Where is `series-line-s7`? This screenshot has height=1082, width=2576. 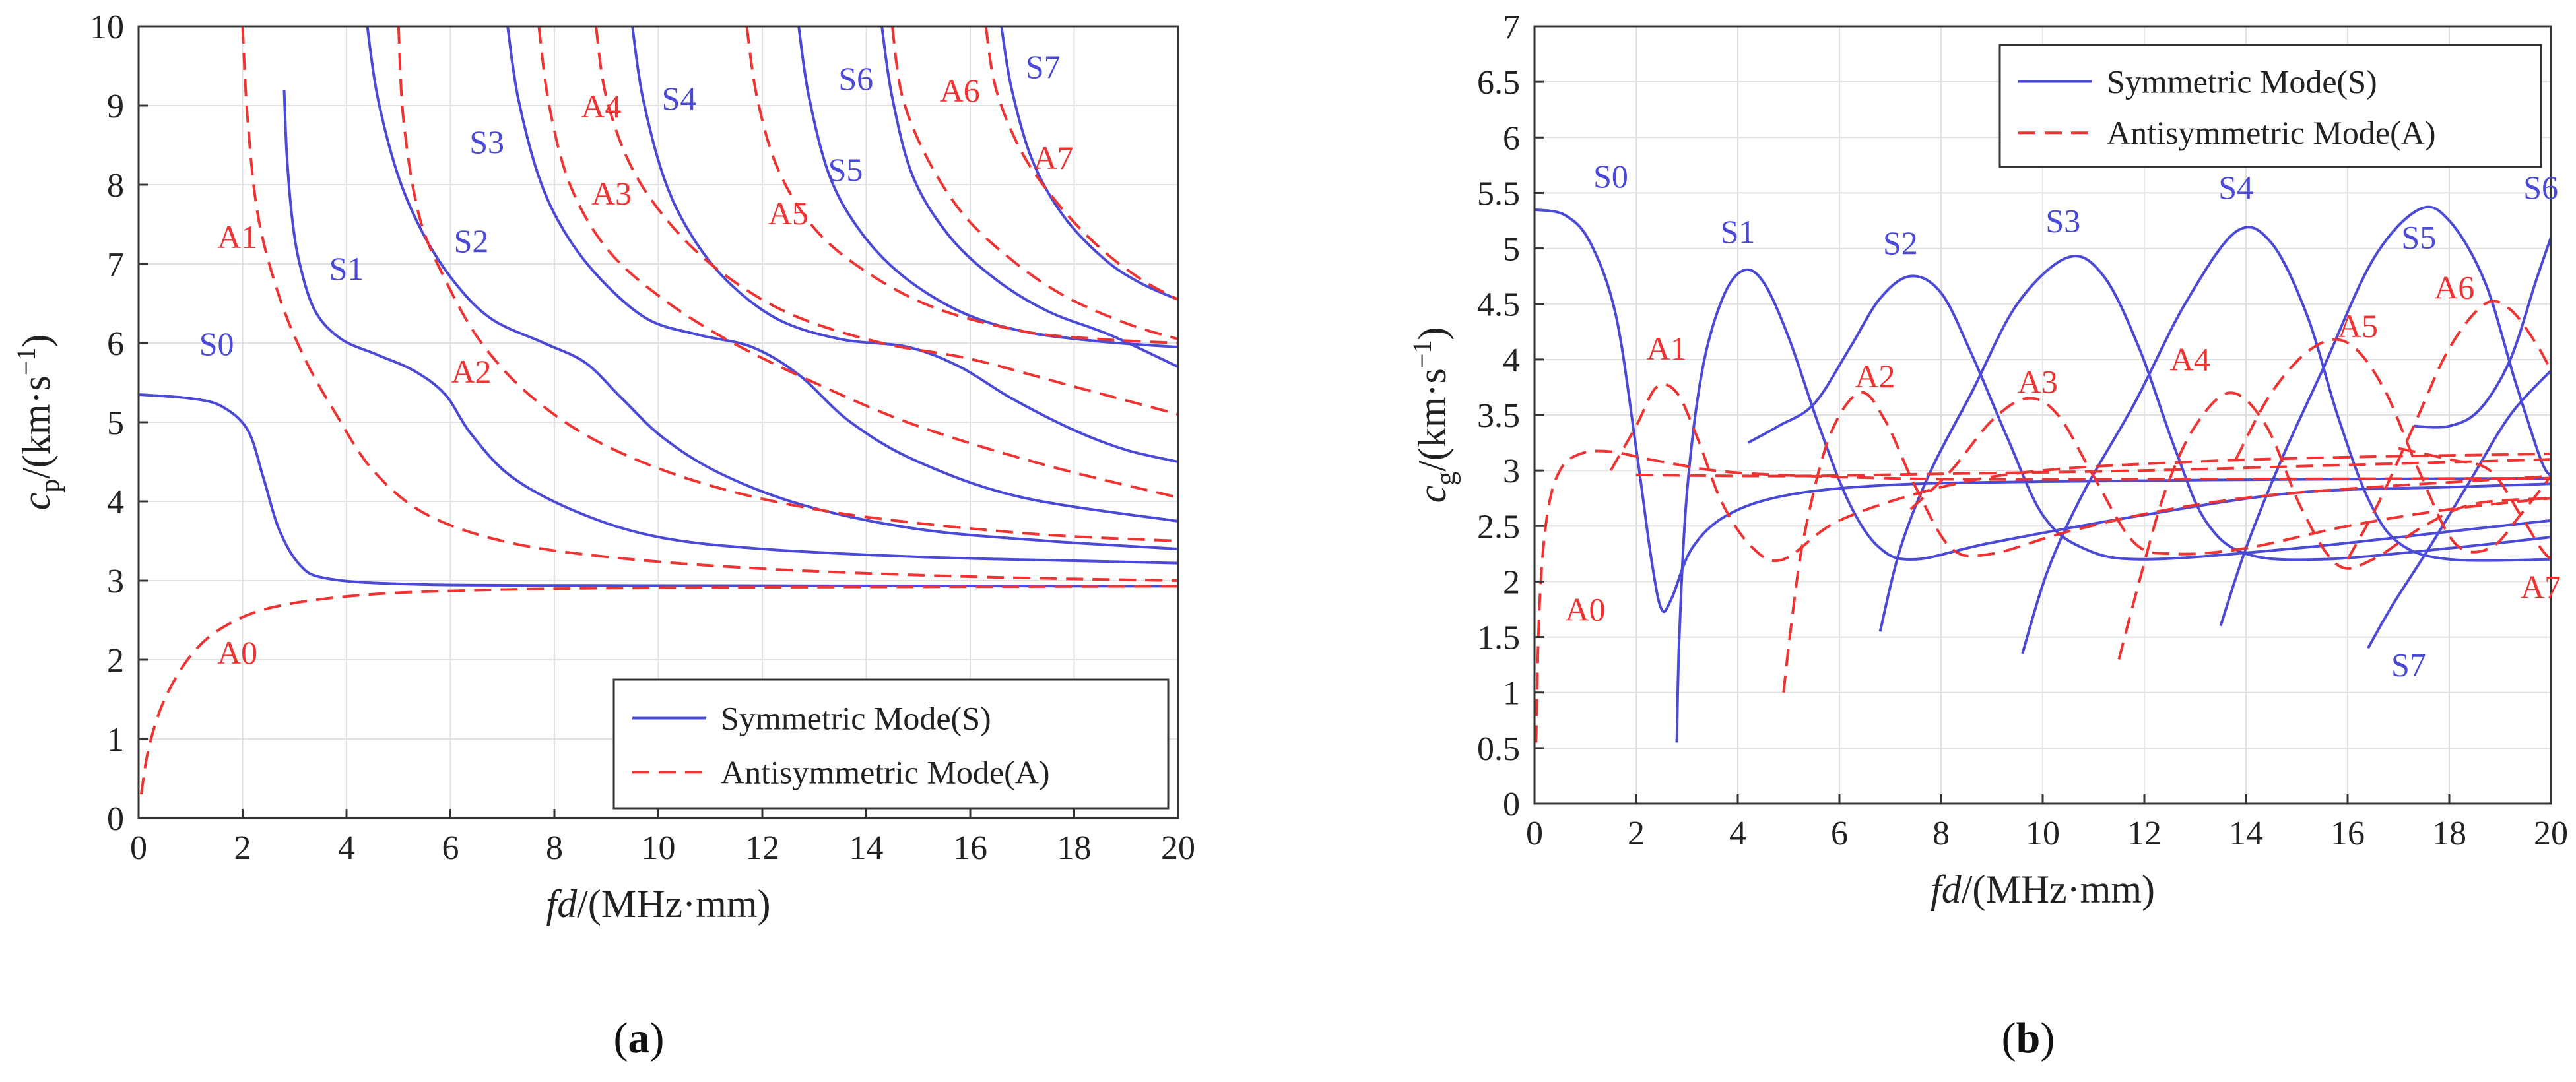 series-line-s7 is located at coordinates (2459, 509).